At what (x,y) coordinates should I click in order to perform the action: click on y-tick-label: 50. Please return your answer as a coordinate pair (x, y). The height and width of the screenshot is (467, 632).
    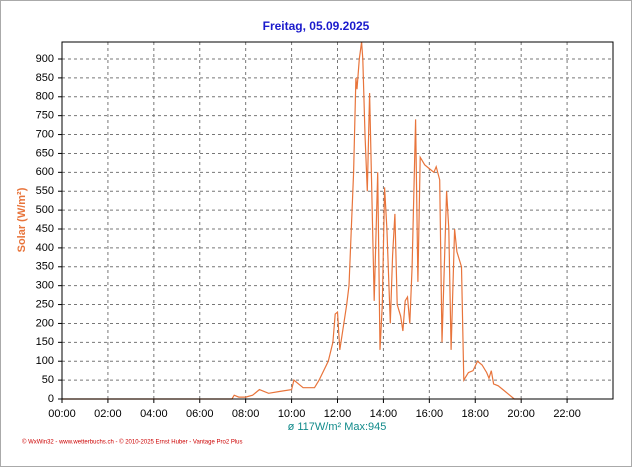
    Looking at the image, I should click on (48, 380).